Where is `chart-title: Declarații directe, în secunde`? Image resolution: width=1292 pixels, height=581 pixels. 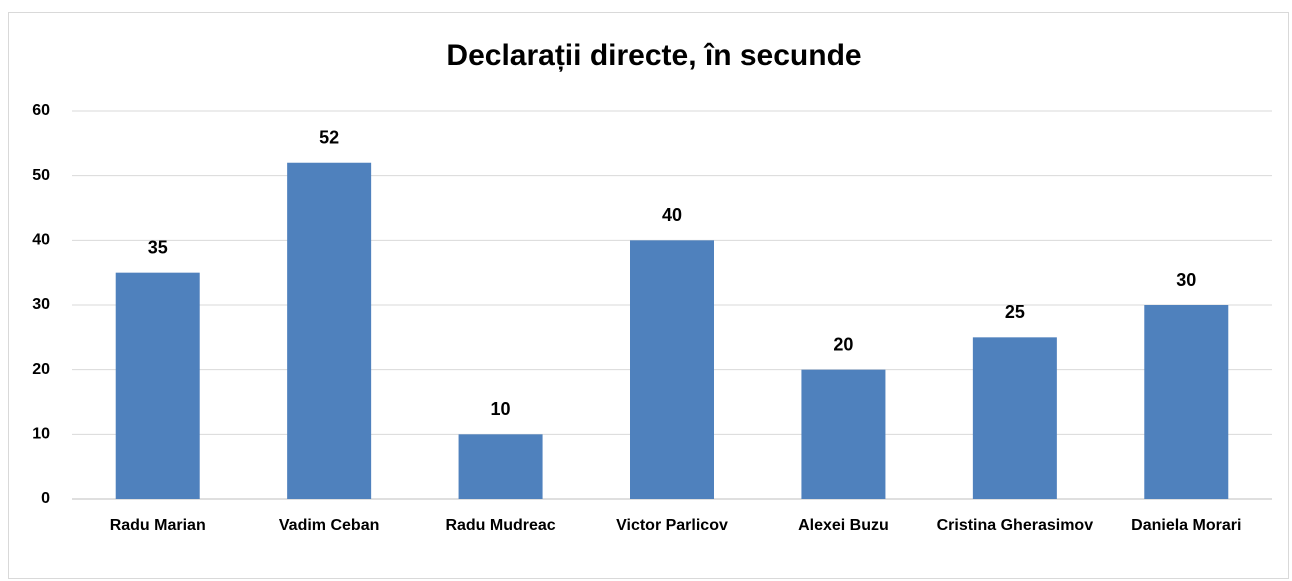
chart-title: Declarații directe, în secunde is located at coordinates (653, 55).